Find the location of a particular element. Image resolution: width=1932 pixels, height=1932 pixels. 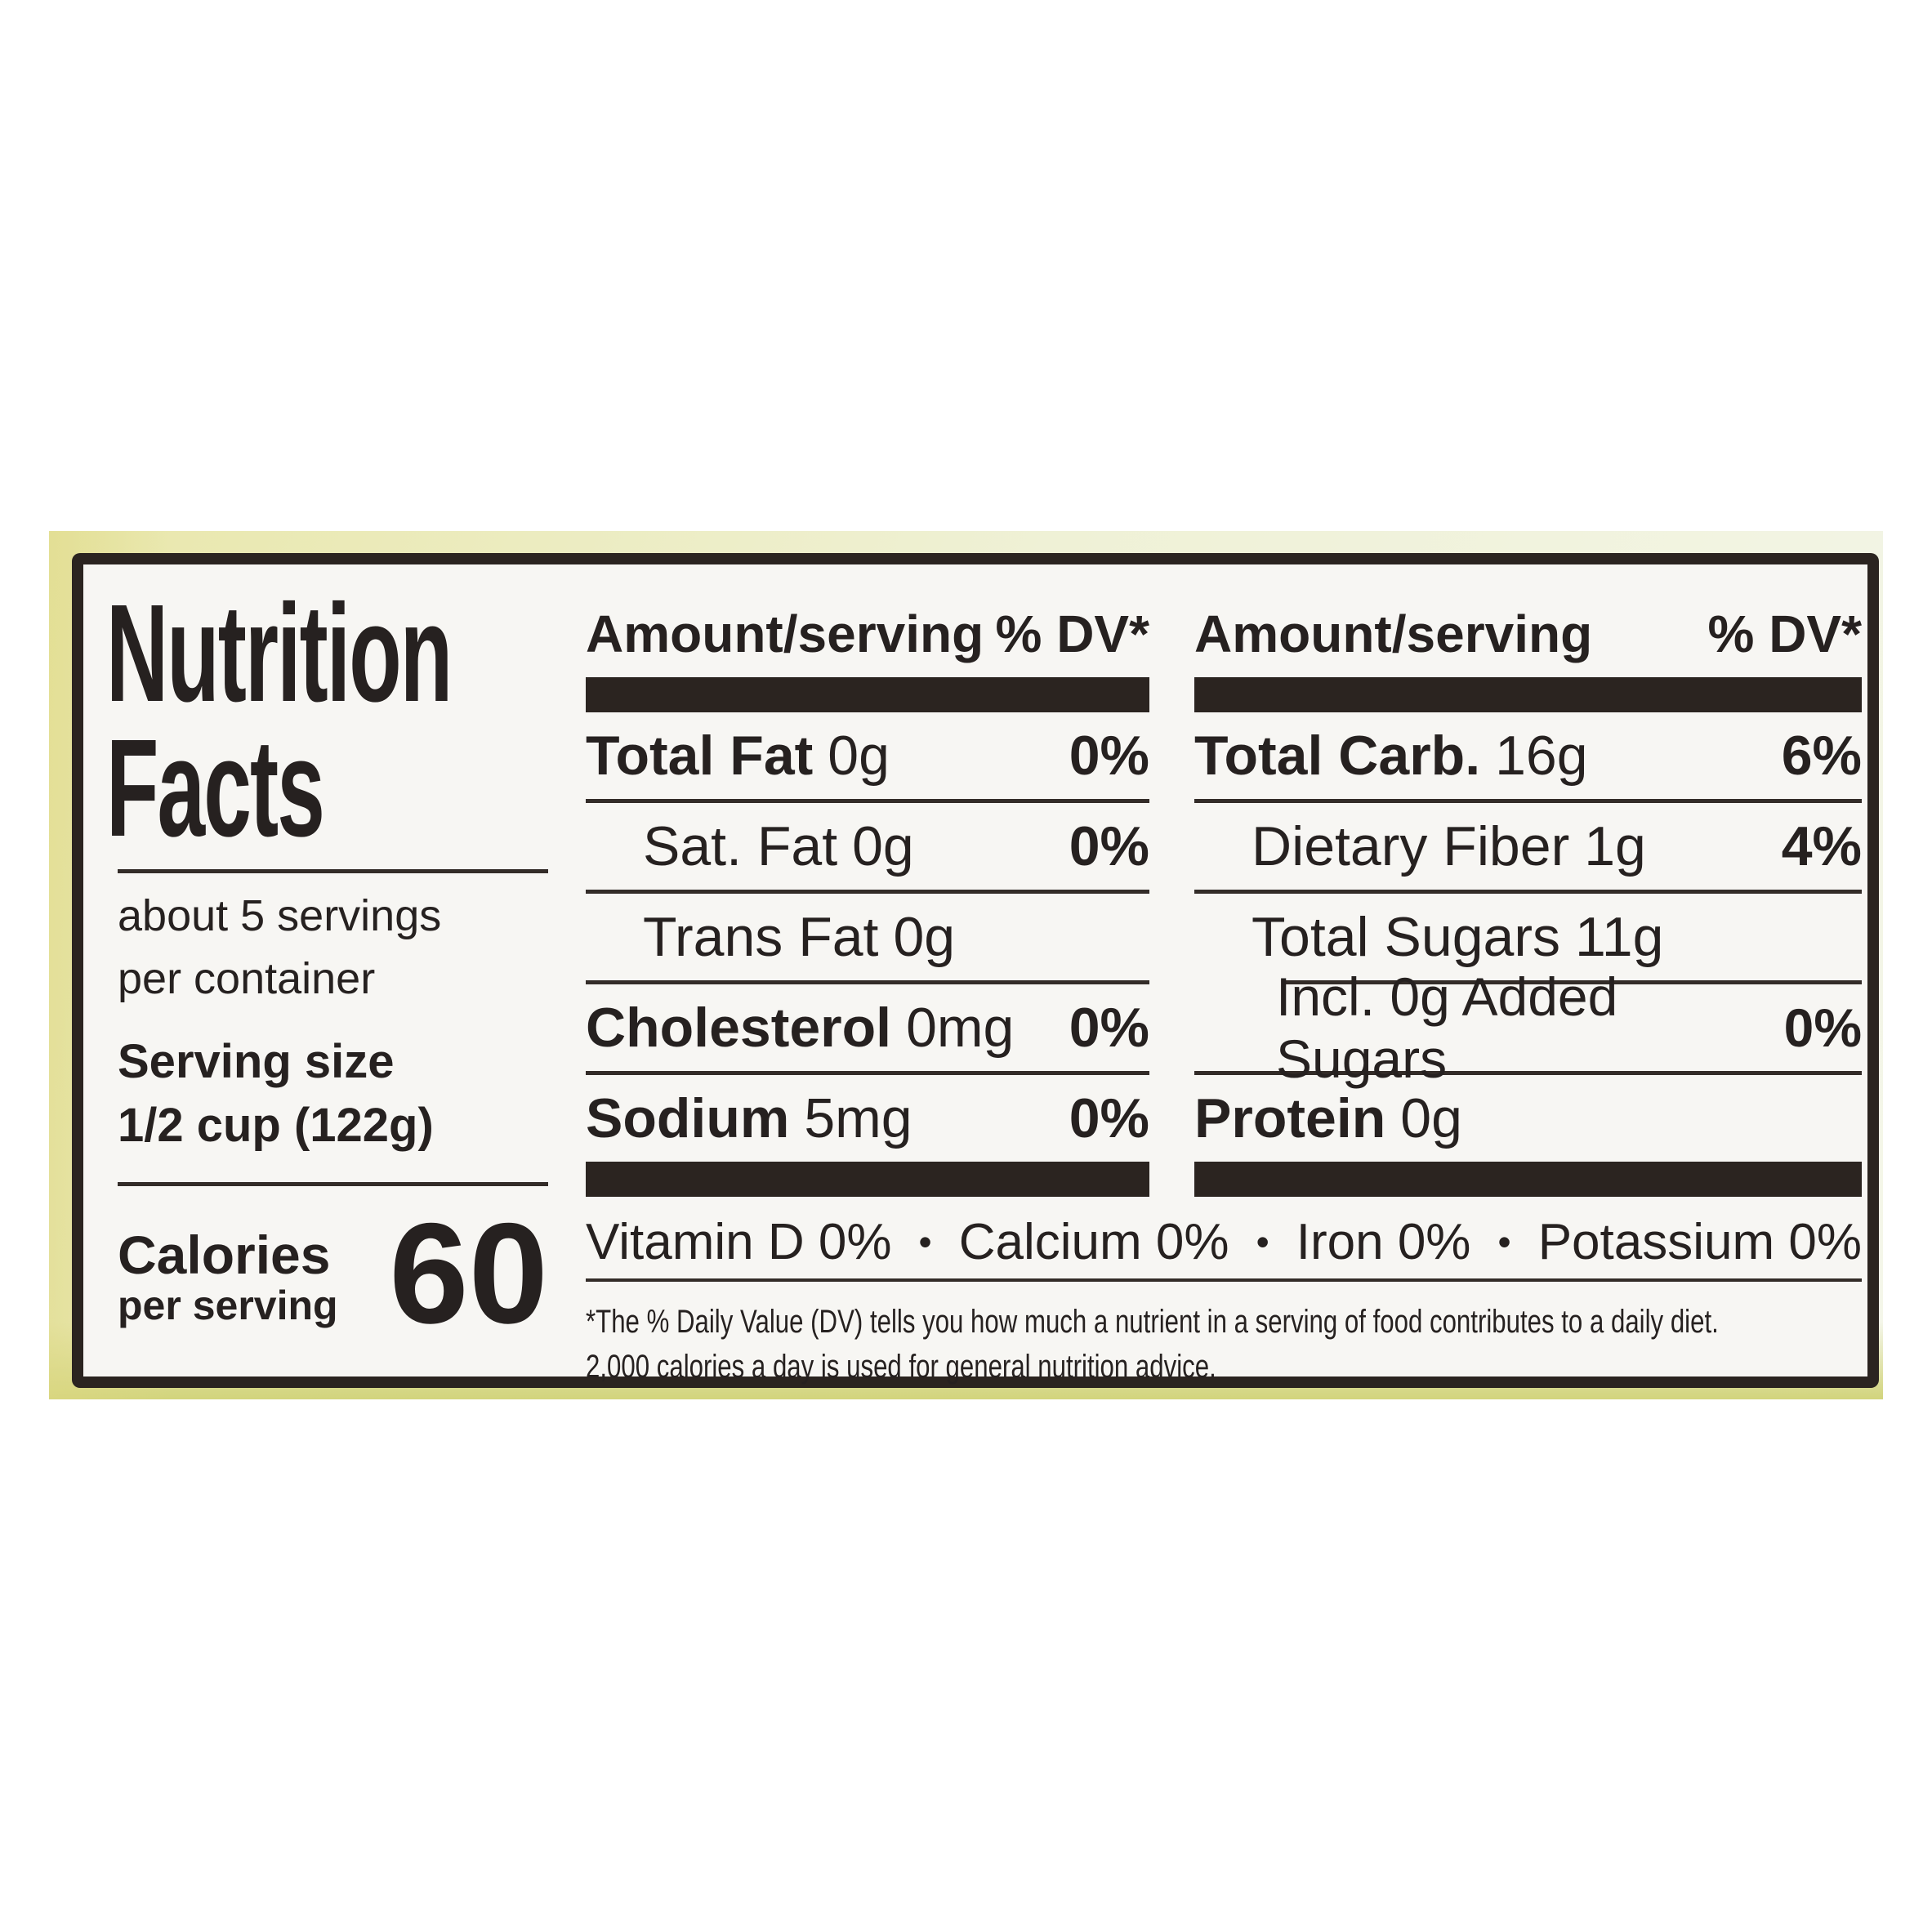

nutrient-name: Trans Fat is located at coordinates (761, 937).